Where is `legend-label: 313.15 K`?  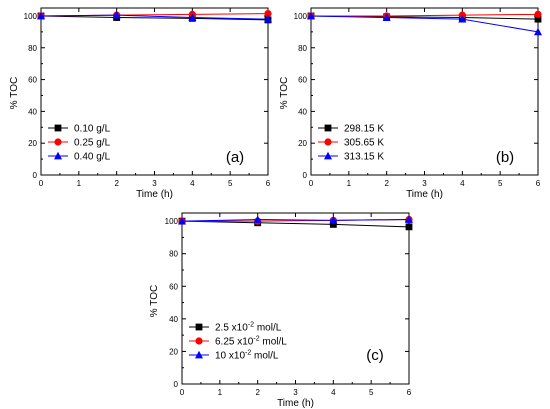
legend-label: 313.15 K is located at coordinates (364, 157).